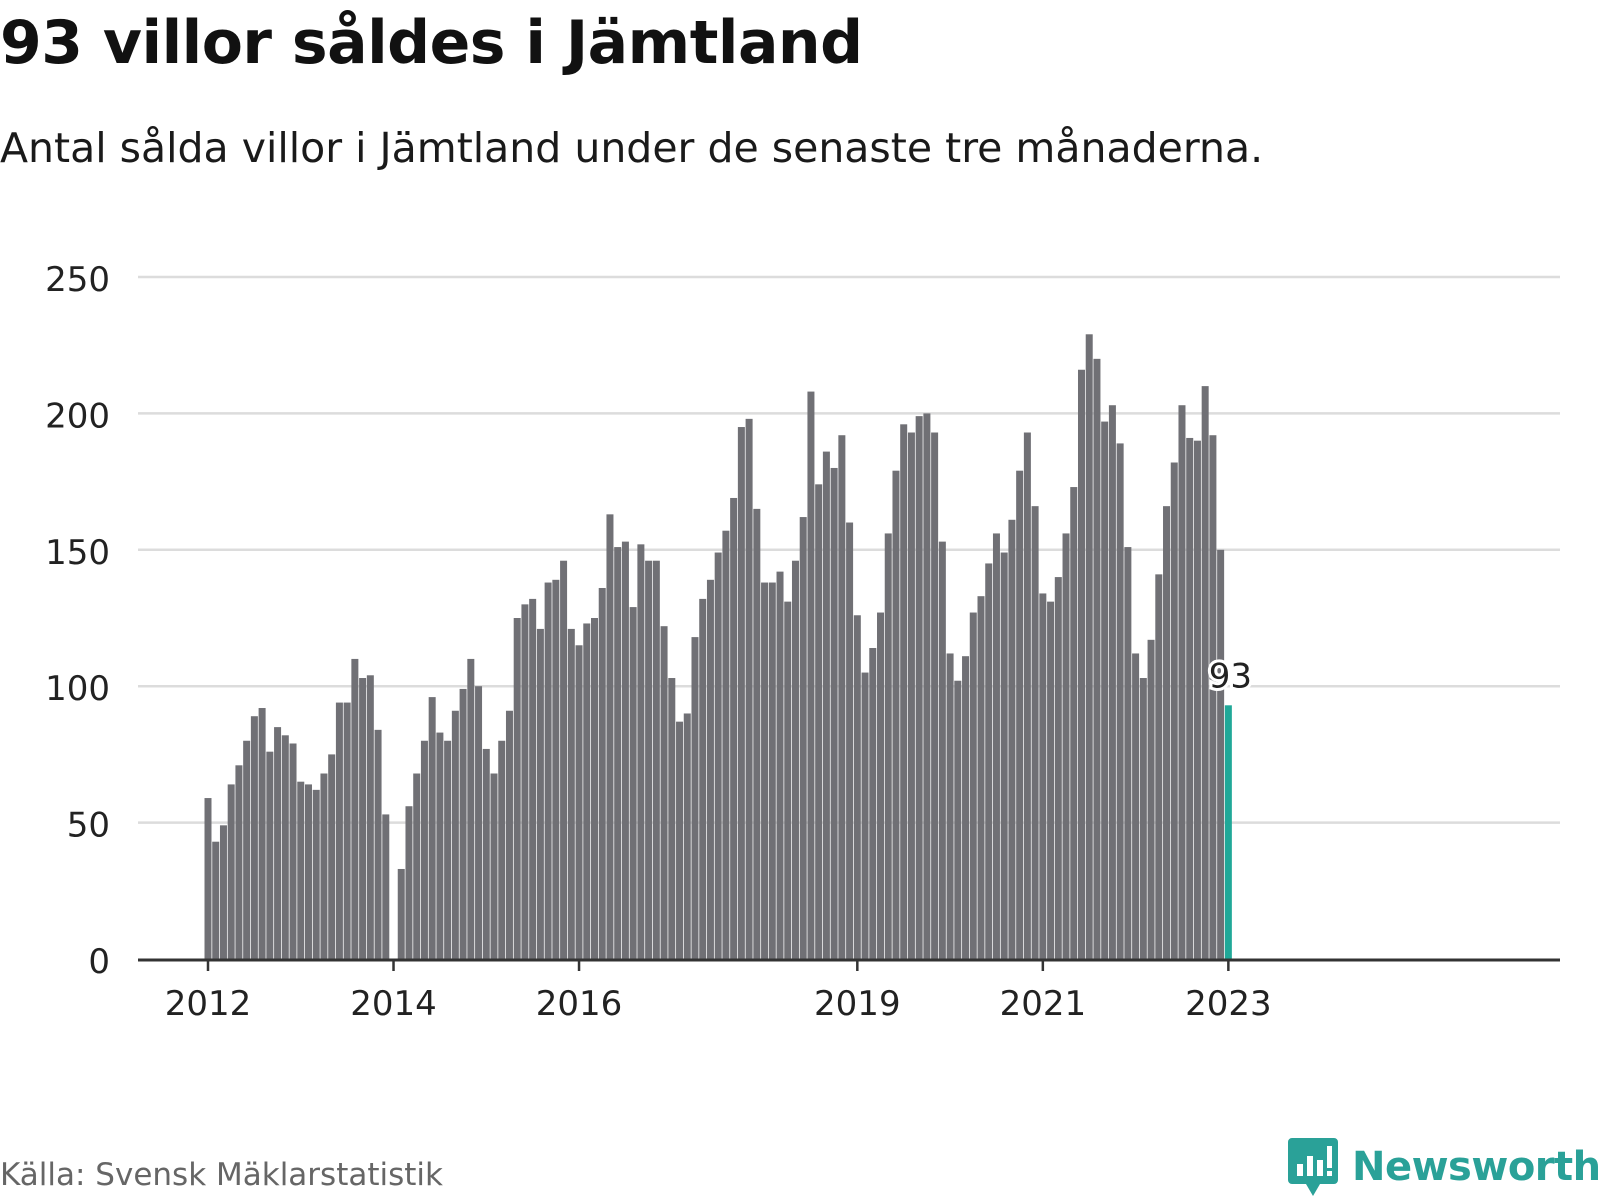 The width and height of the screenshot is (1600, 1200). What do you see at coordinates (857, 1004) in the screenshot?
I see `x-tick-label: 2019` at bounding box center [857, 1004].